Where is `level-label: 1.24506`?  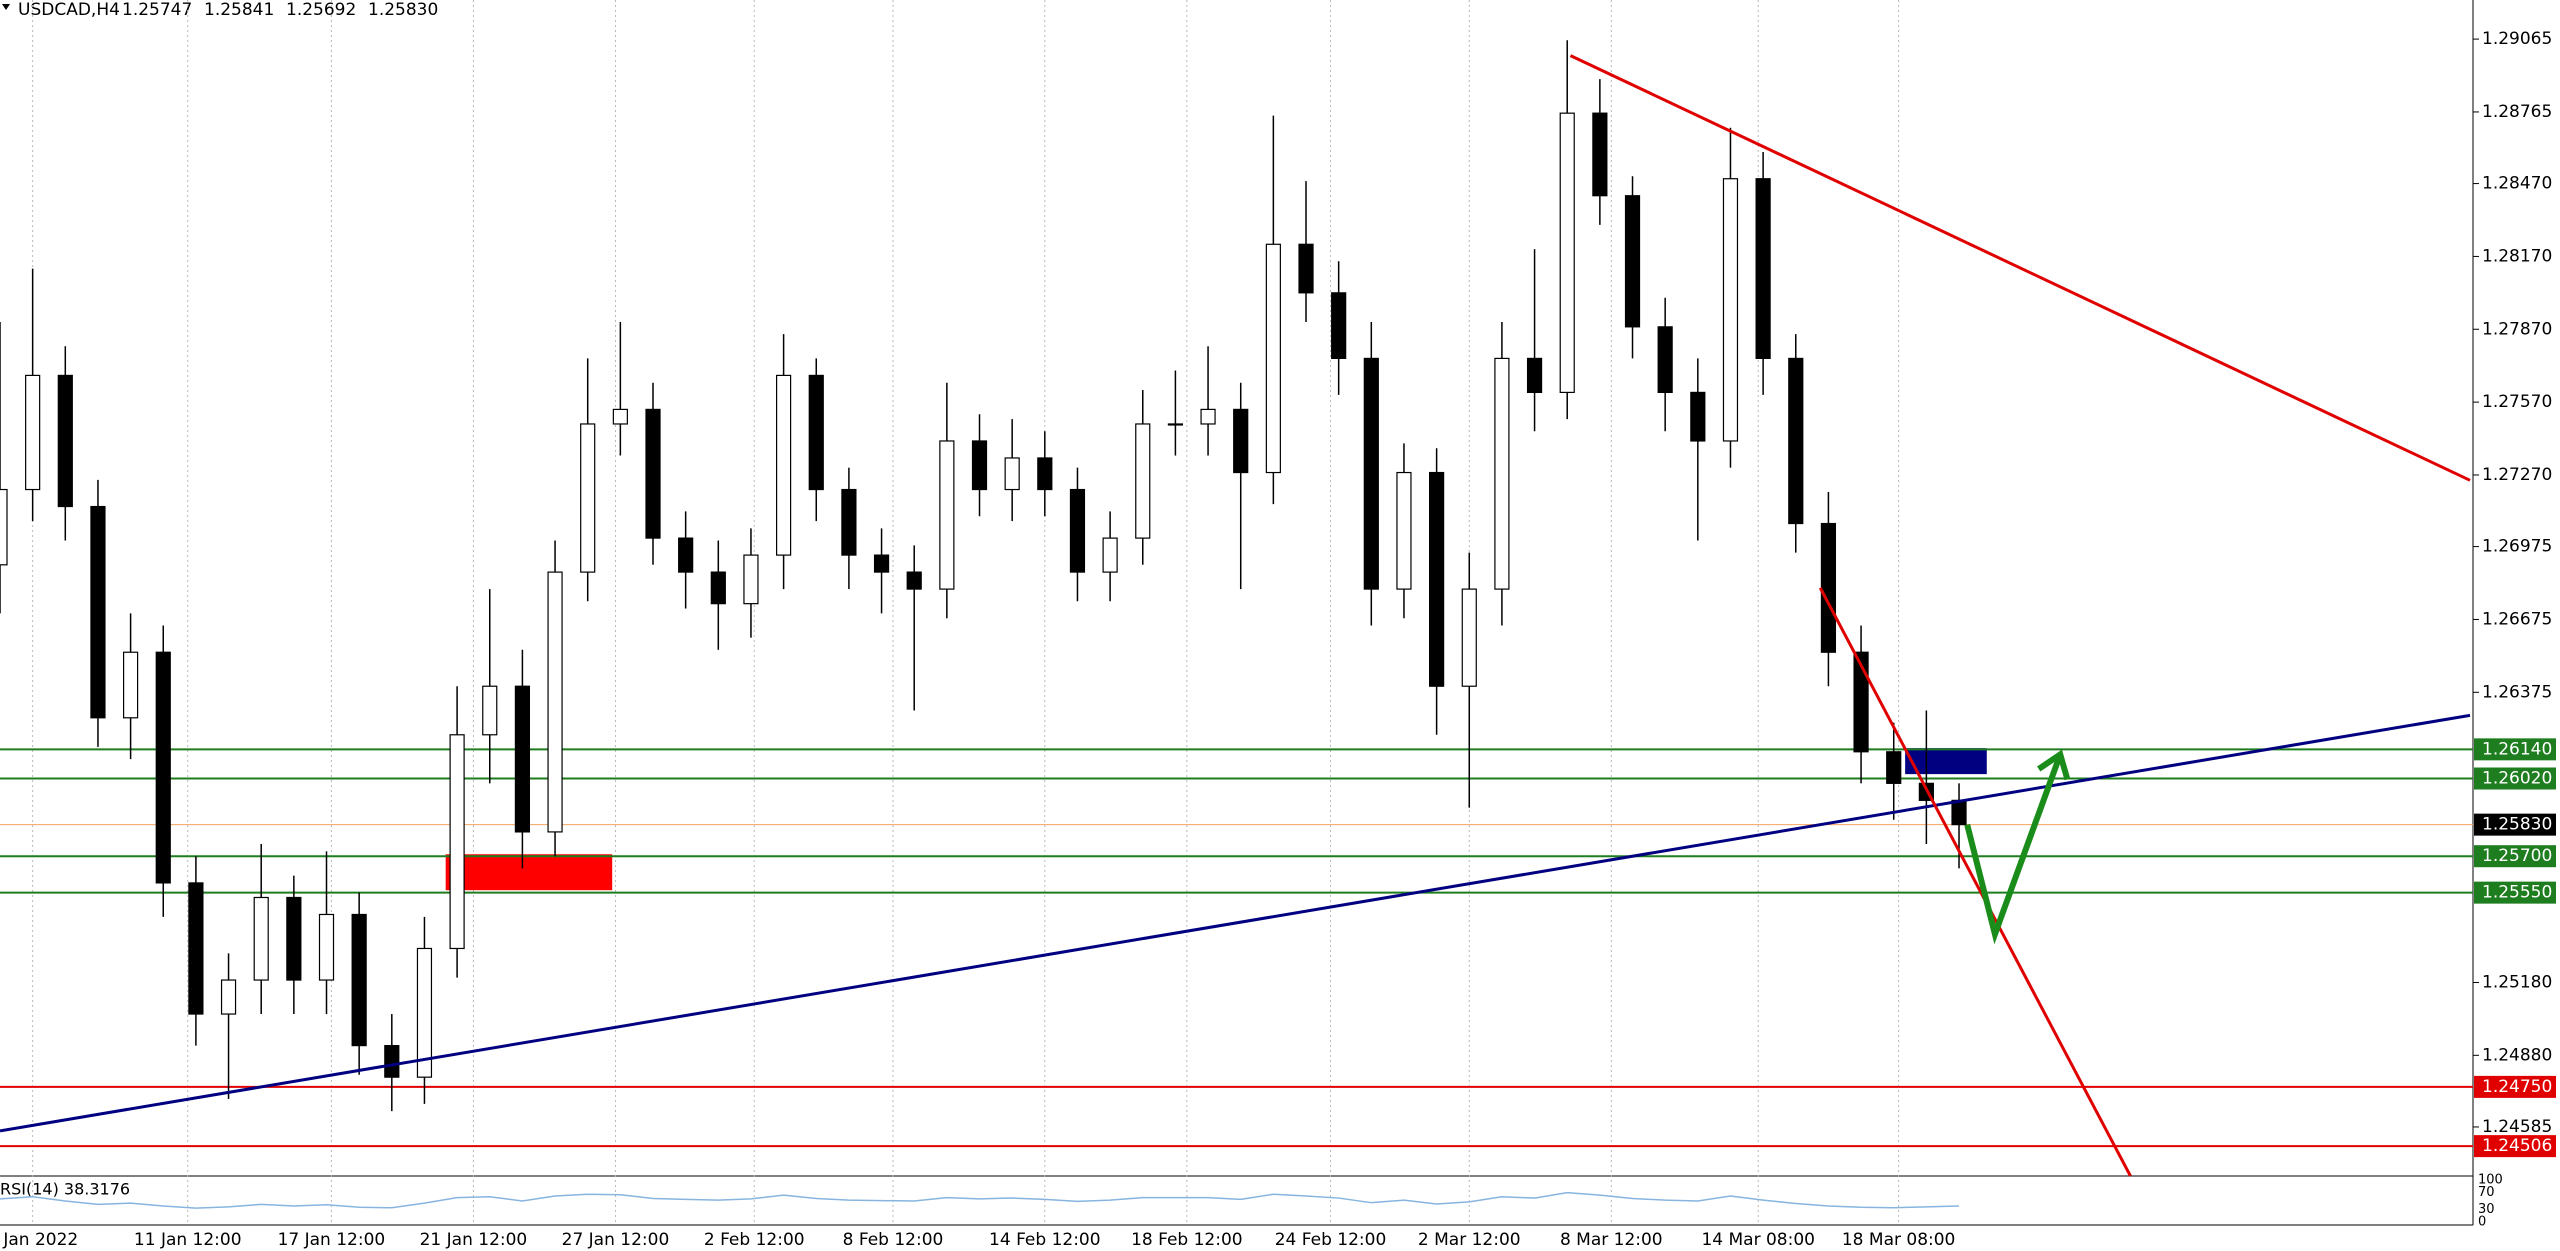 level-label: 1.24506 is located at coordinates (2517, 1146).